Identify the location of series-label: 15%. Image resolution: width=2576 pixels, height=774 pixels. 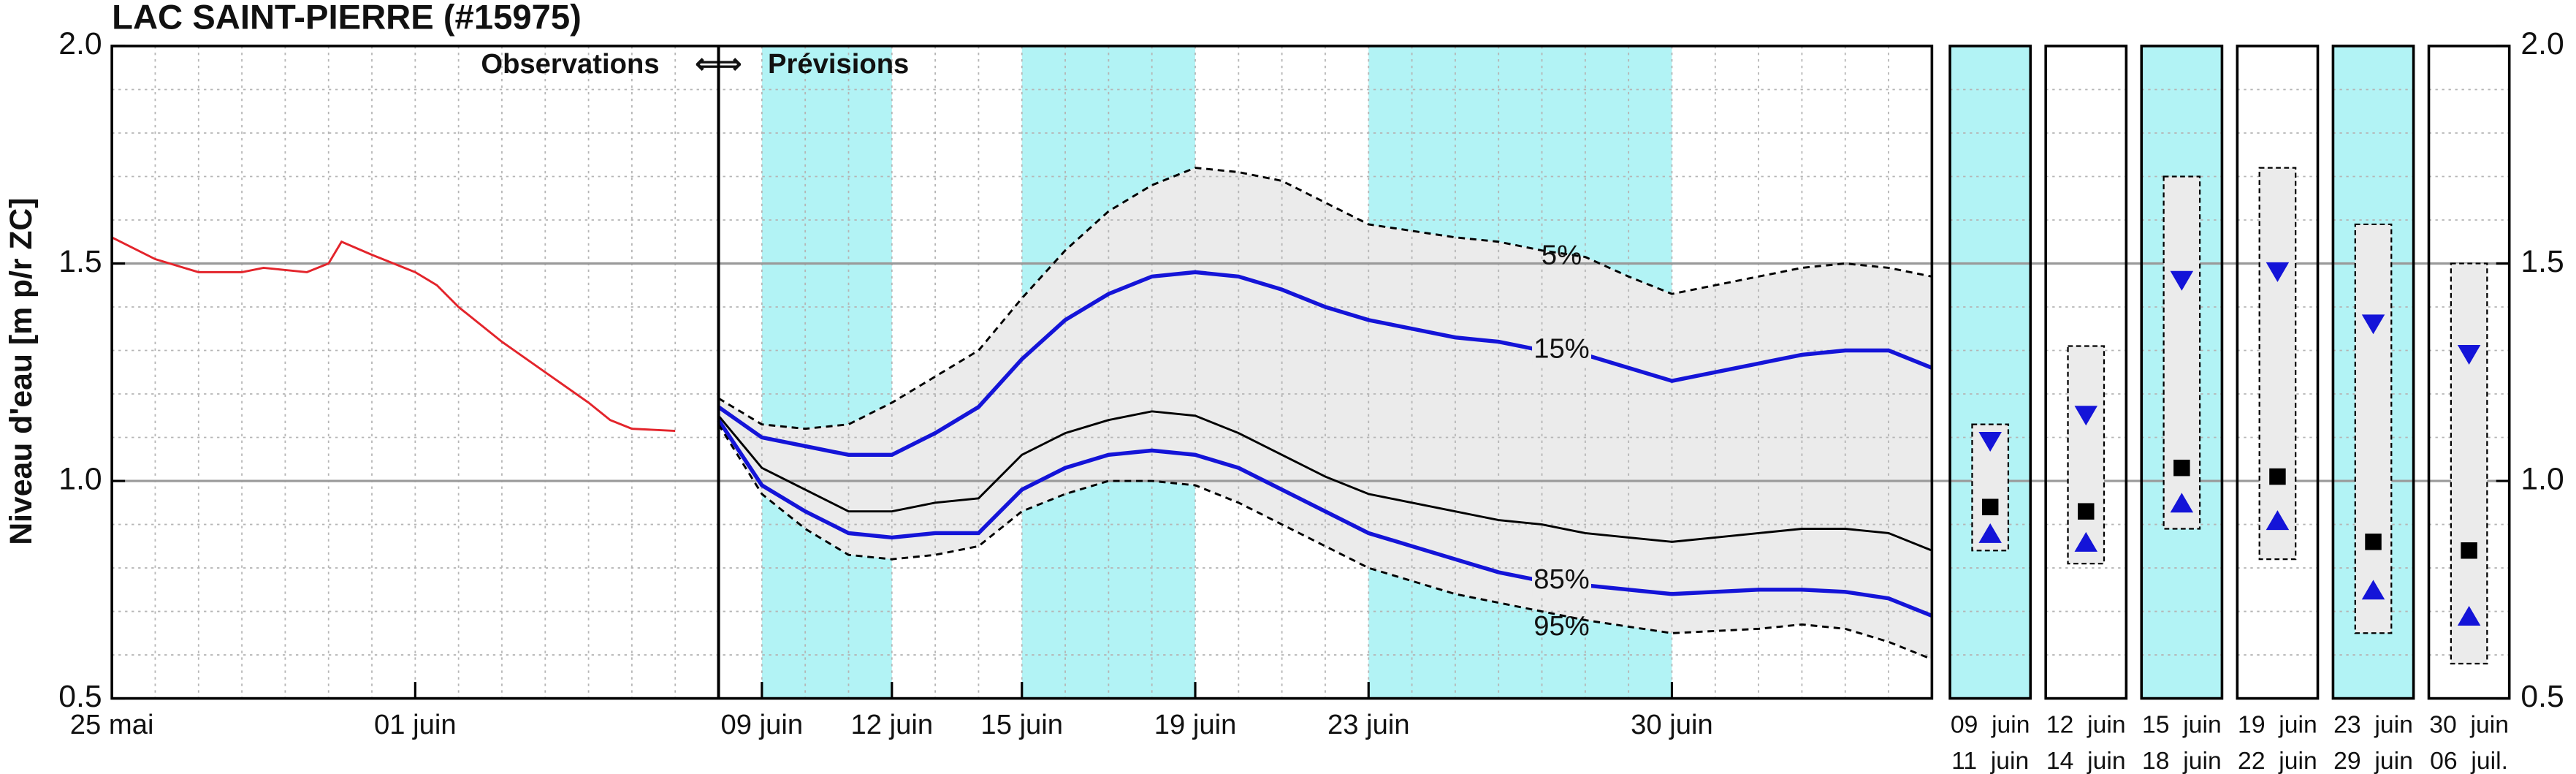
(1561, 349).